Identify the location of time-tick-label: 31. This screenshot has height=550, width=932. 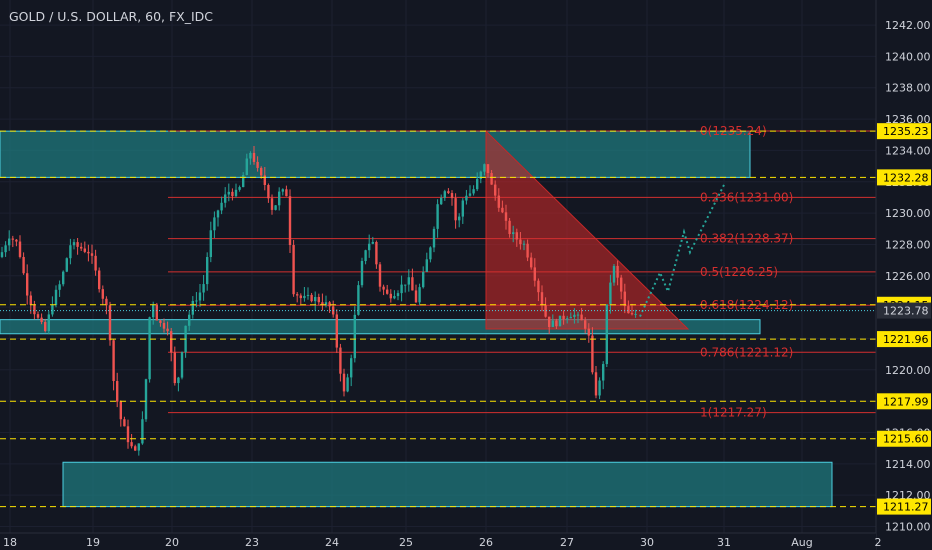
(724, 542).